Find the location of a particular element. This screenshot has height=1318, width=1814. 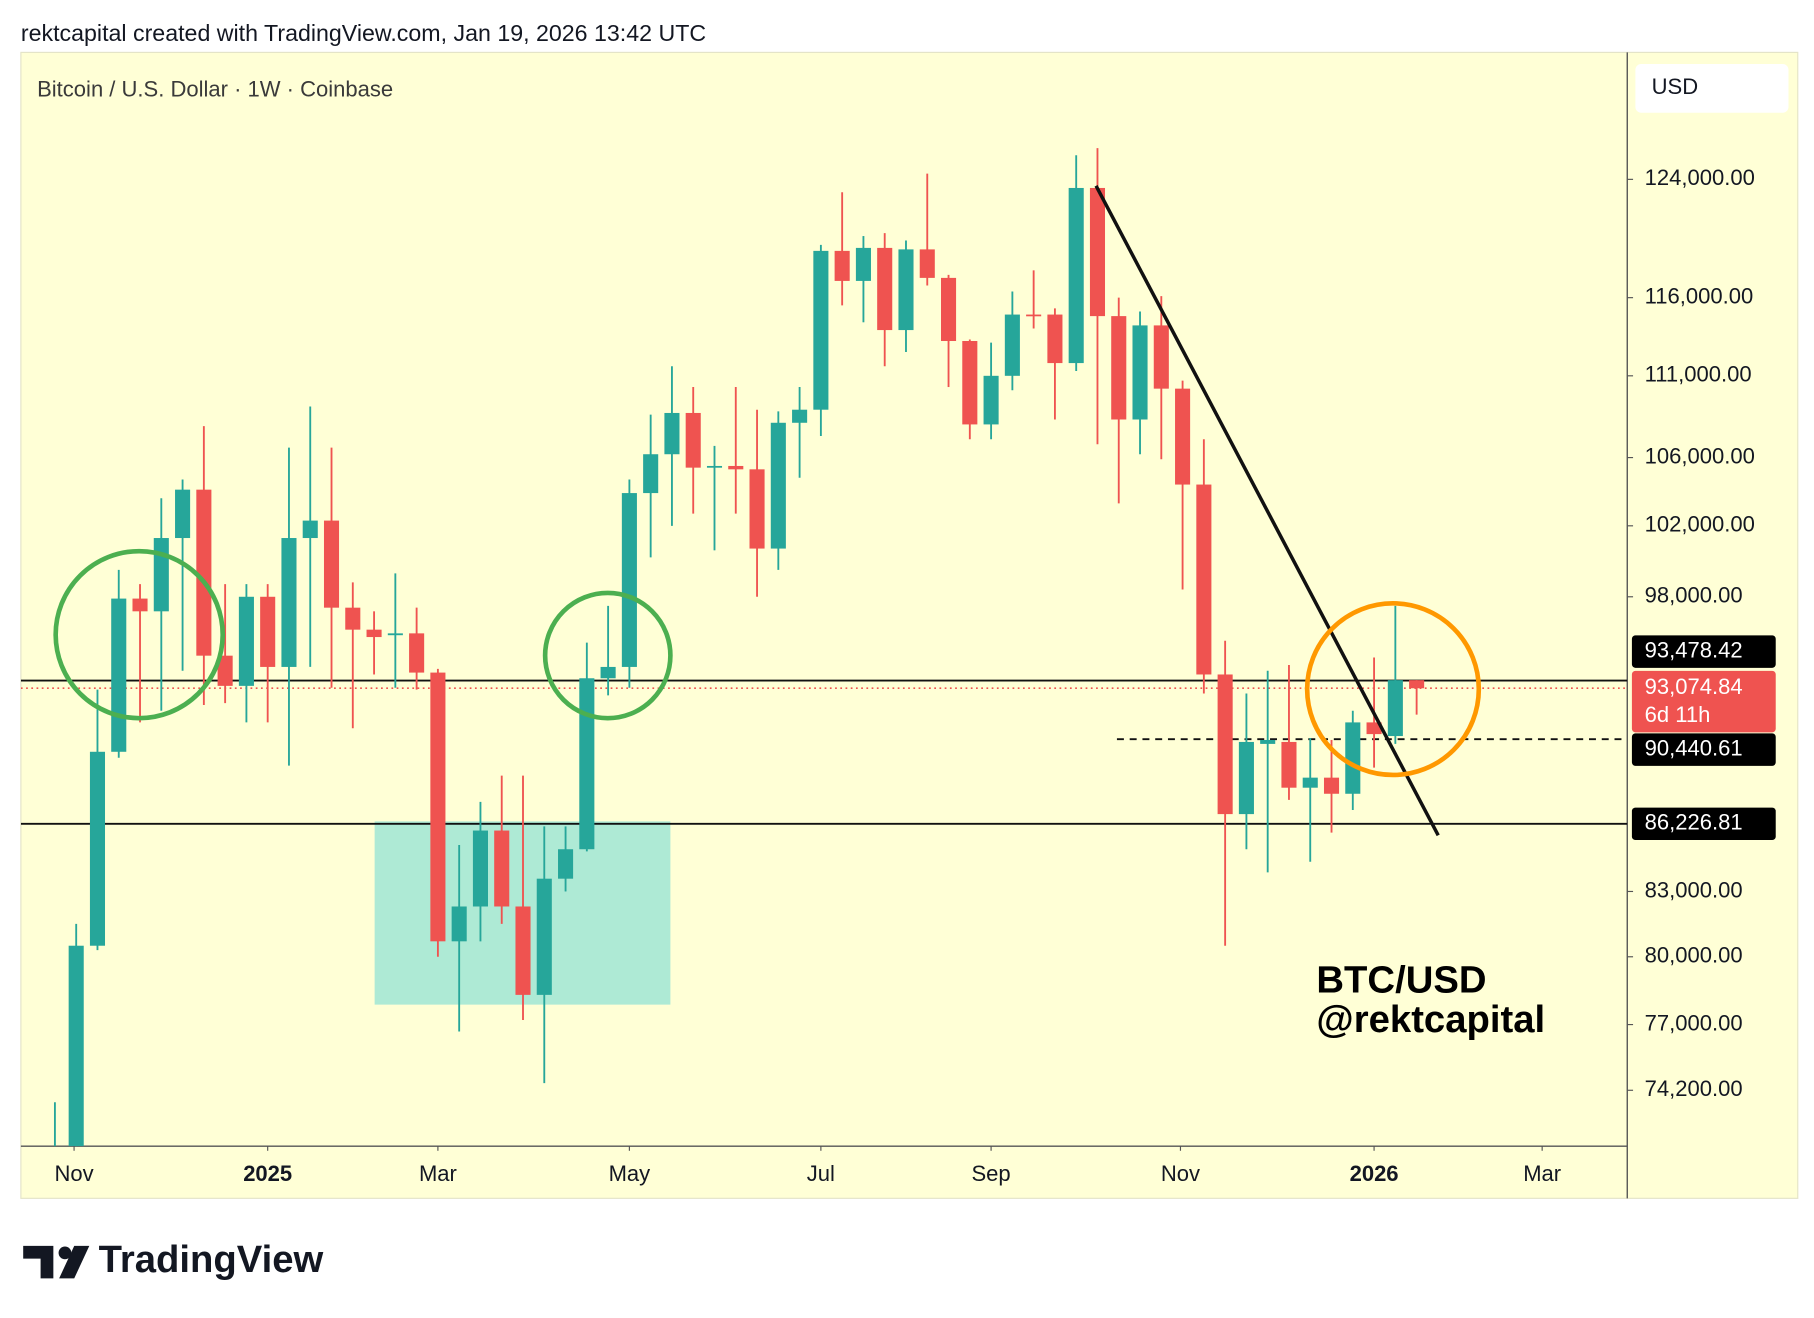

logo: TradingView is located at coordinates (173, 1259).